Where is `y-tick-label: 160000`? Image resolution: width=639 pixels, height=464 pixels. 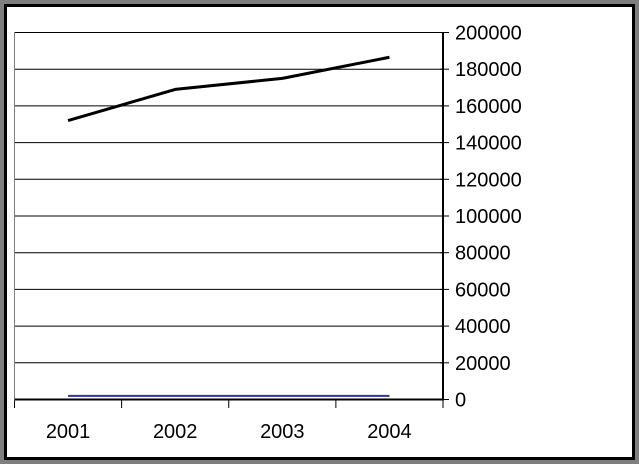
y-tick-label: 160000 is located at coordinates (488, 107).